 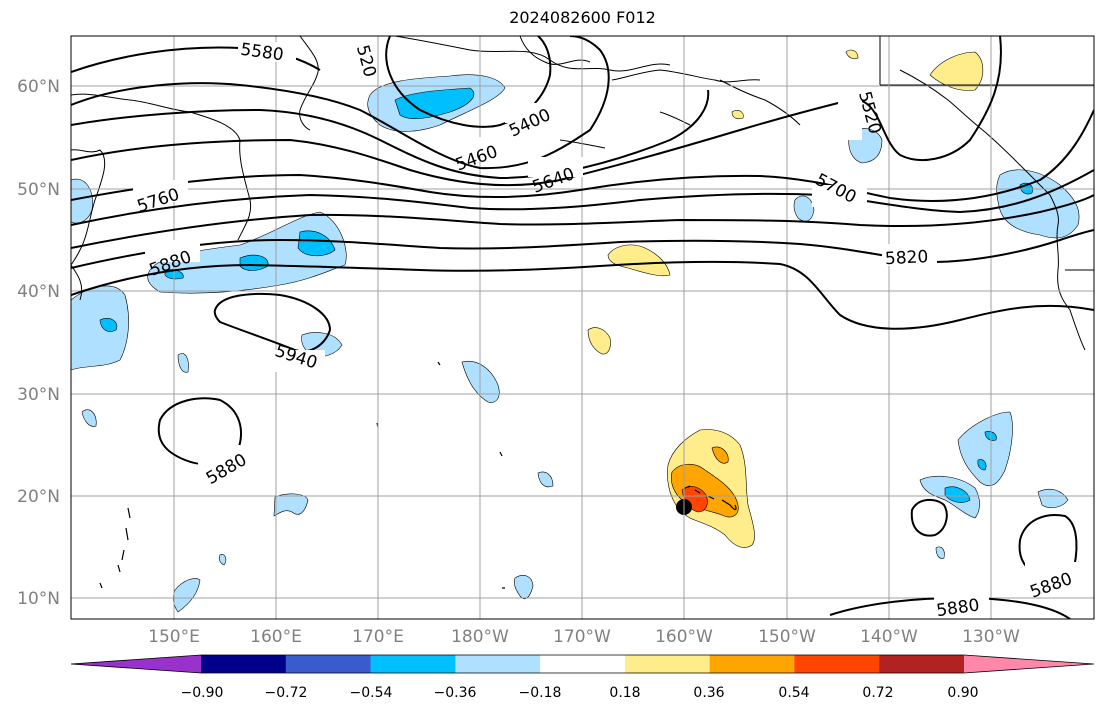 What do you see at coordinates (540, 693) in the screenshot?
I see `colorbar-tick-label: −0.18` at bounding box center [540, 693].